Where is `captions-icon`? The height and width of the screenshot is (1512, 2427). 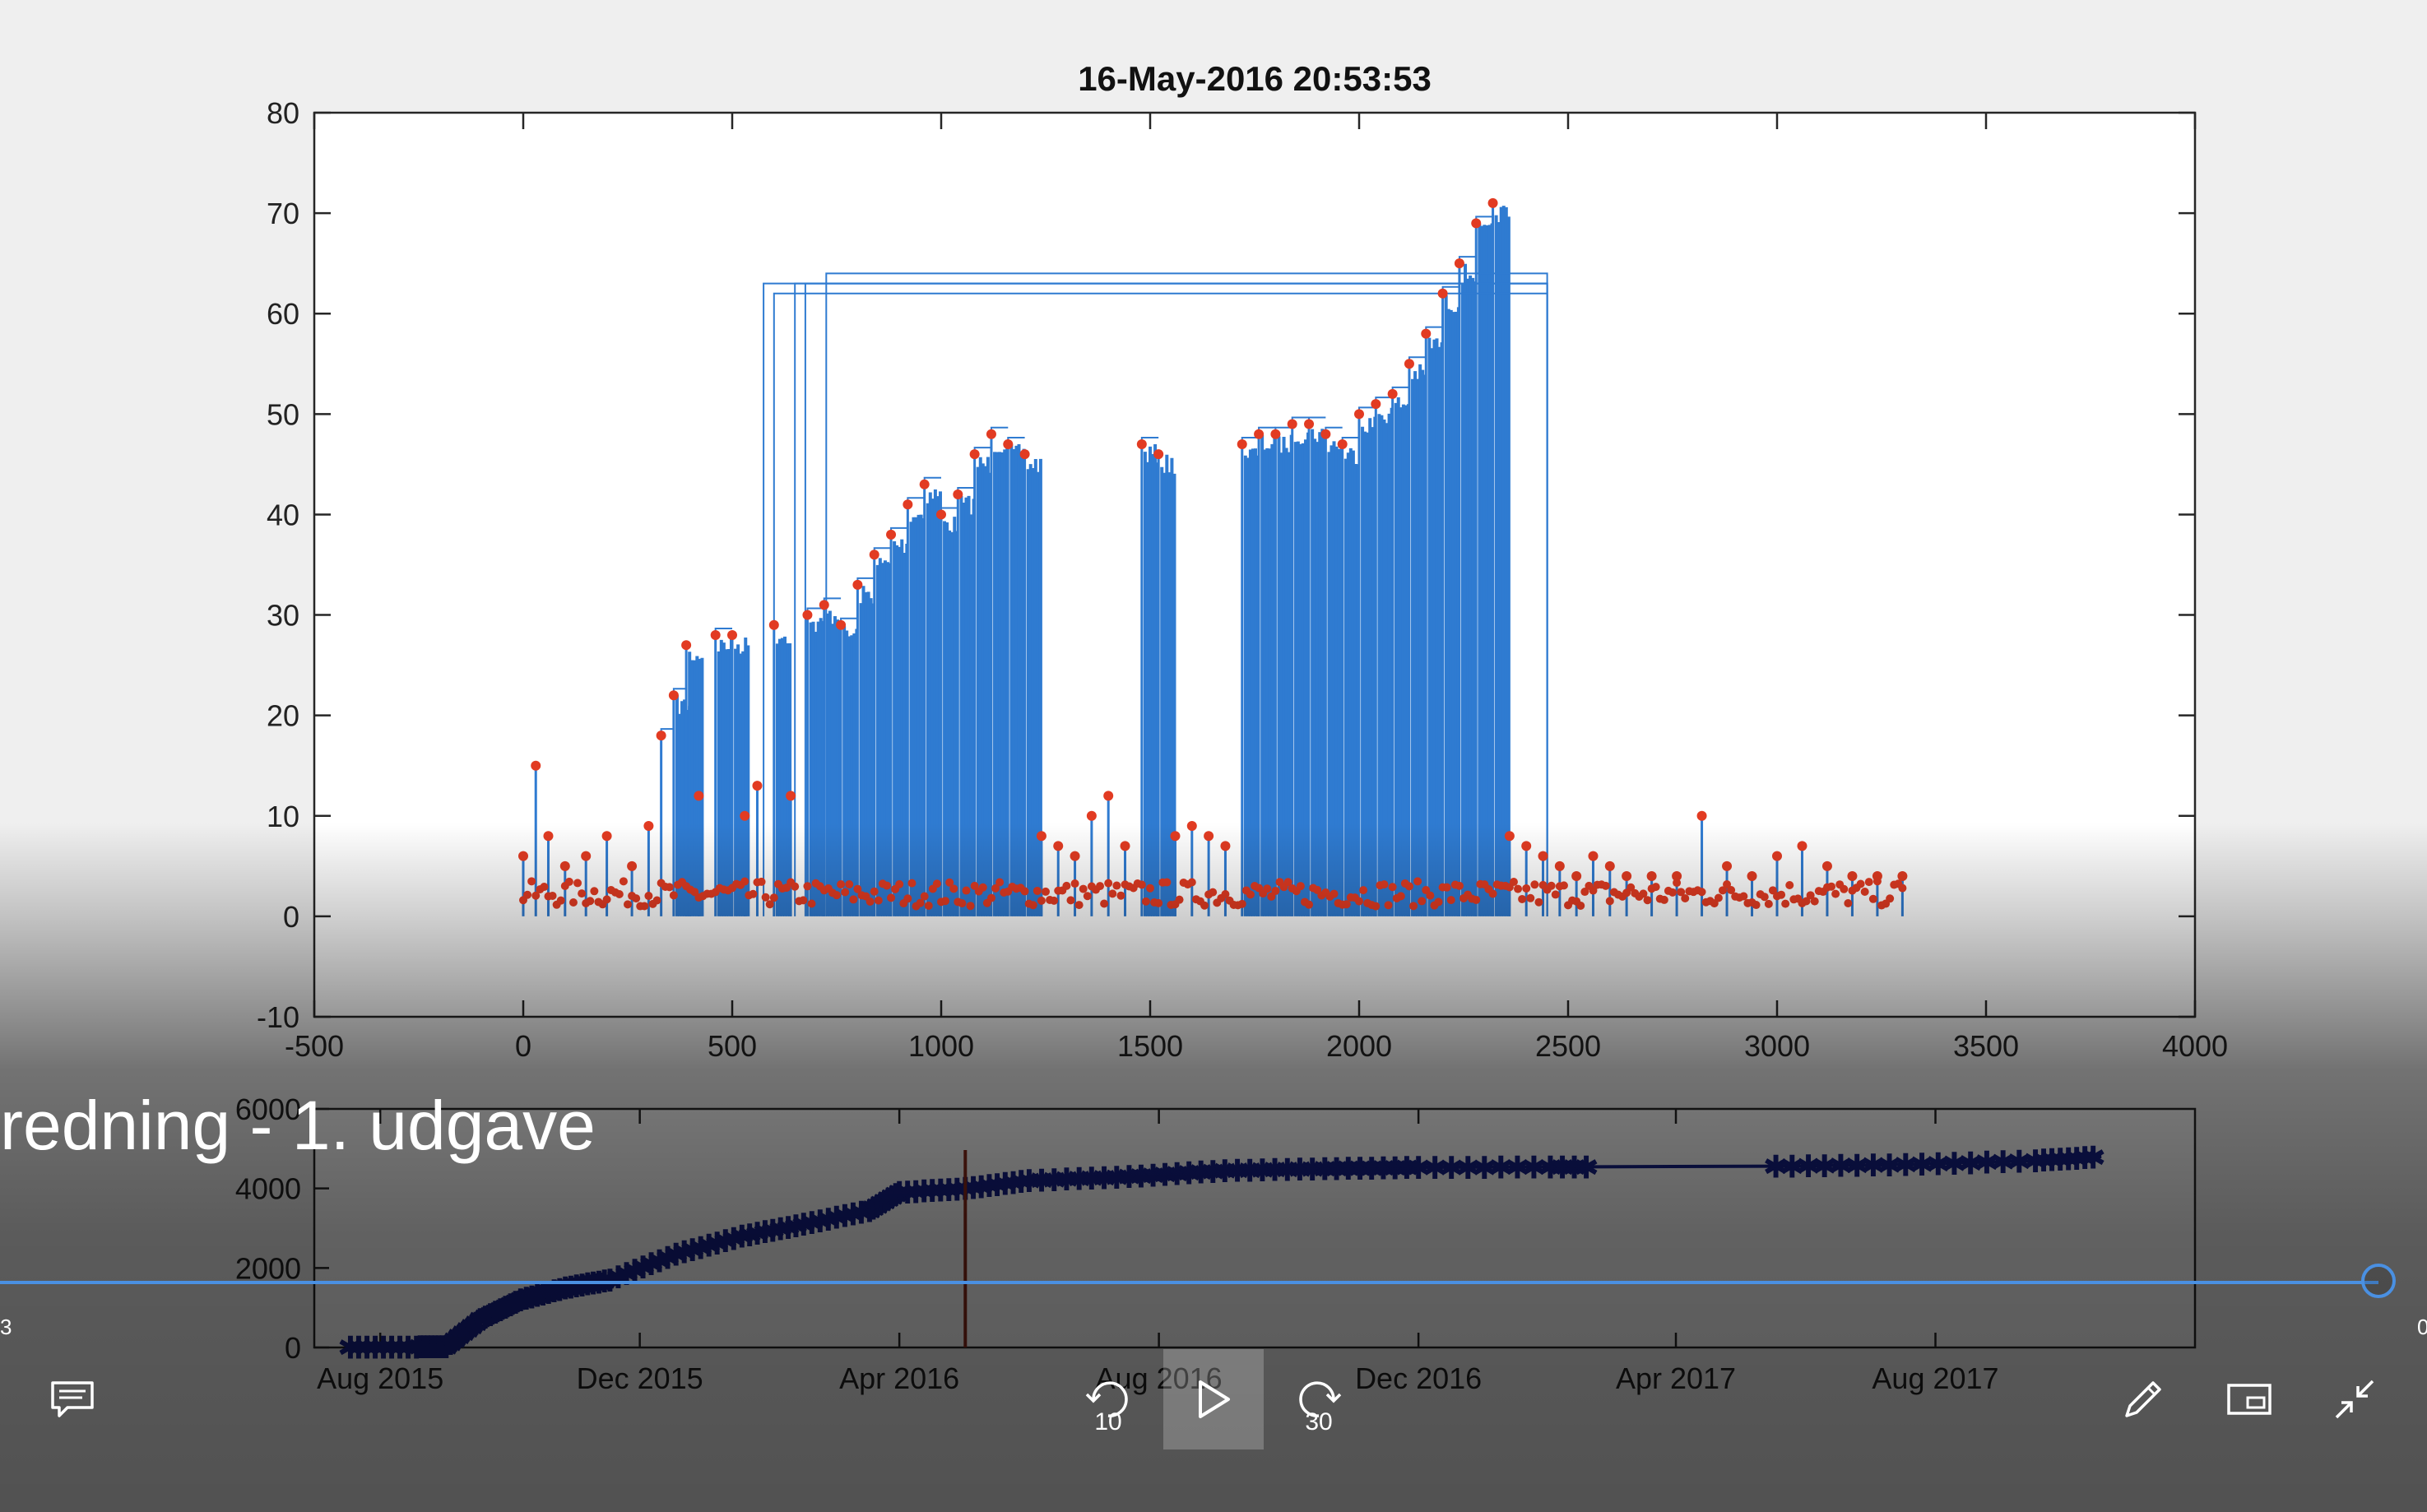
captions-icon is located at coordinates (72, 1399).